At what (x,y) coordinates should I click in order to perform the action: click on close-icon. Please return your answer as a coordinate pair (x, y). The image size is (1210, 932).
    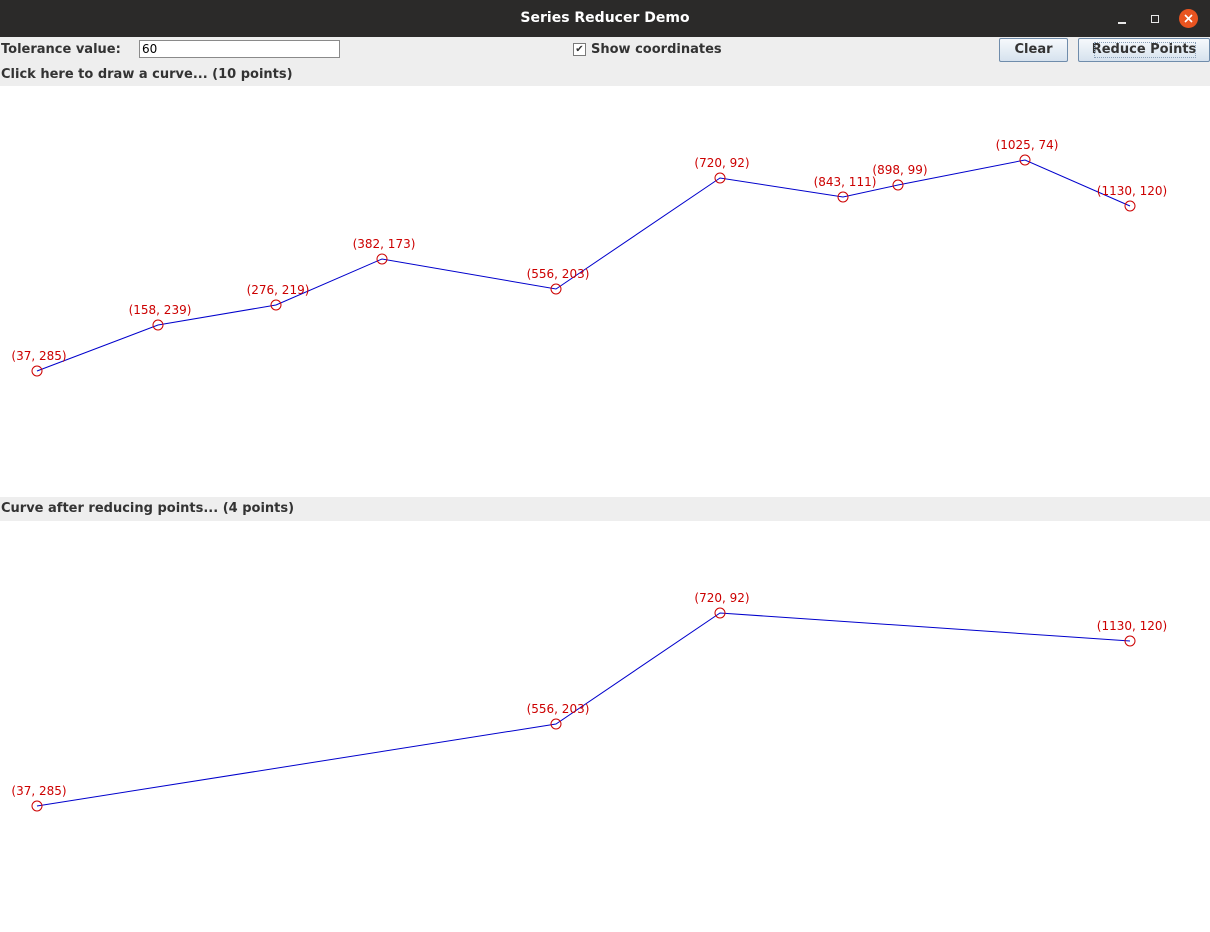
    Looking at the image, I should click on (1188, 18).